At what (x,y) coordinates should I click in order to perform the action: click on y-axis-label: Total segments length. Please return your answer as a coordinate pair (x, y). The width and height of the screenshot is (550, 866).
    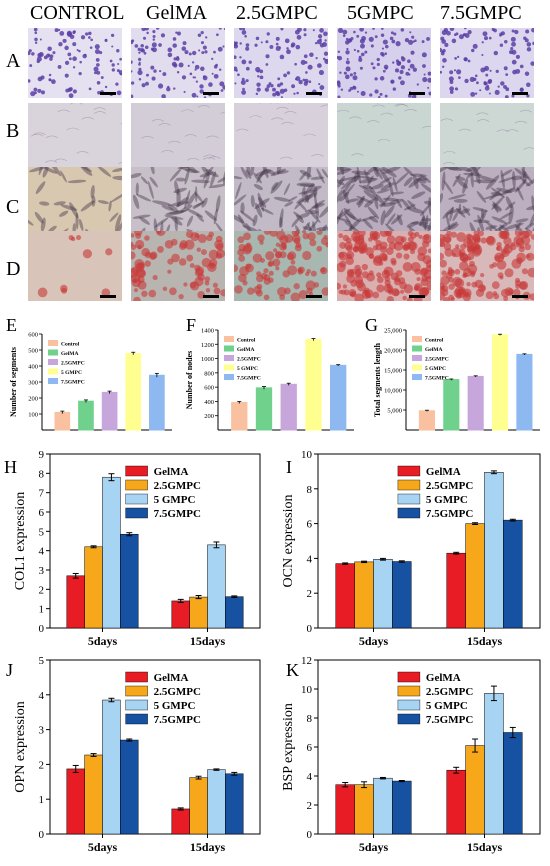
    Looking at the image, I should click on (377, 379).